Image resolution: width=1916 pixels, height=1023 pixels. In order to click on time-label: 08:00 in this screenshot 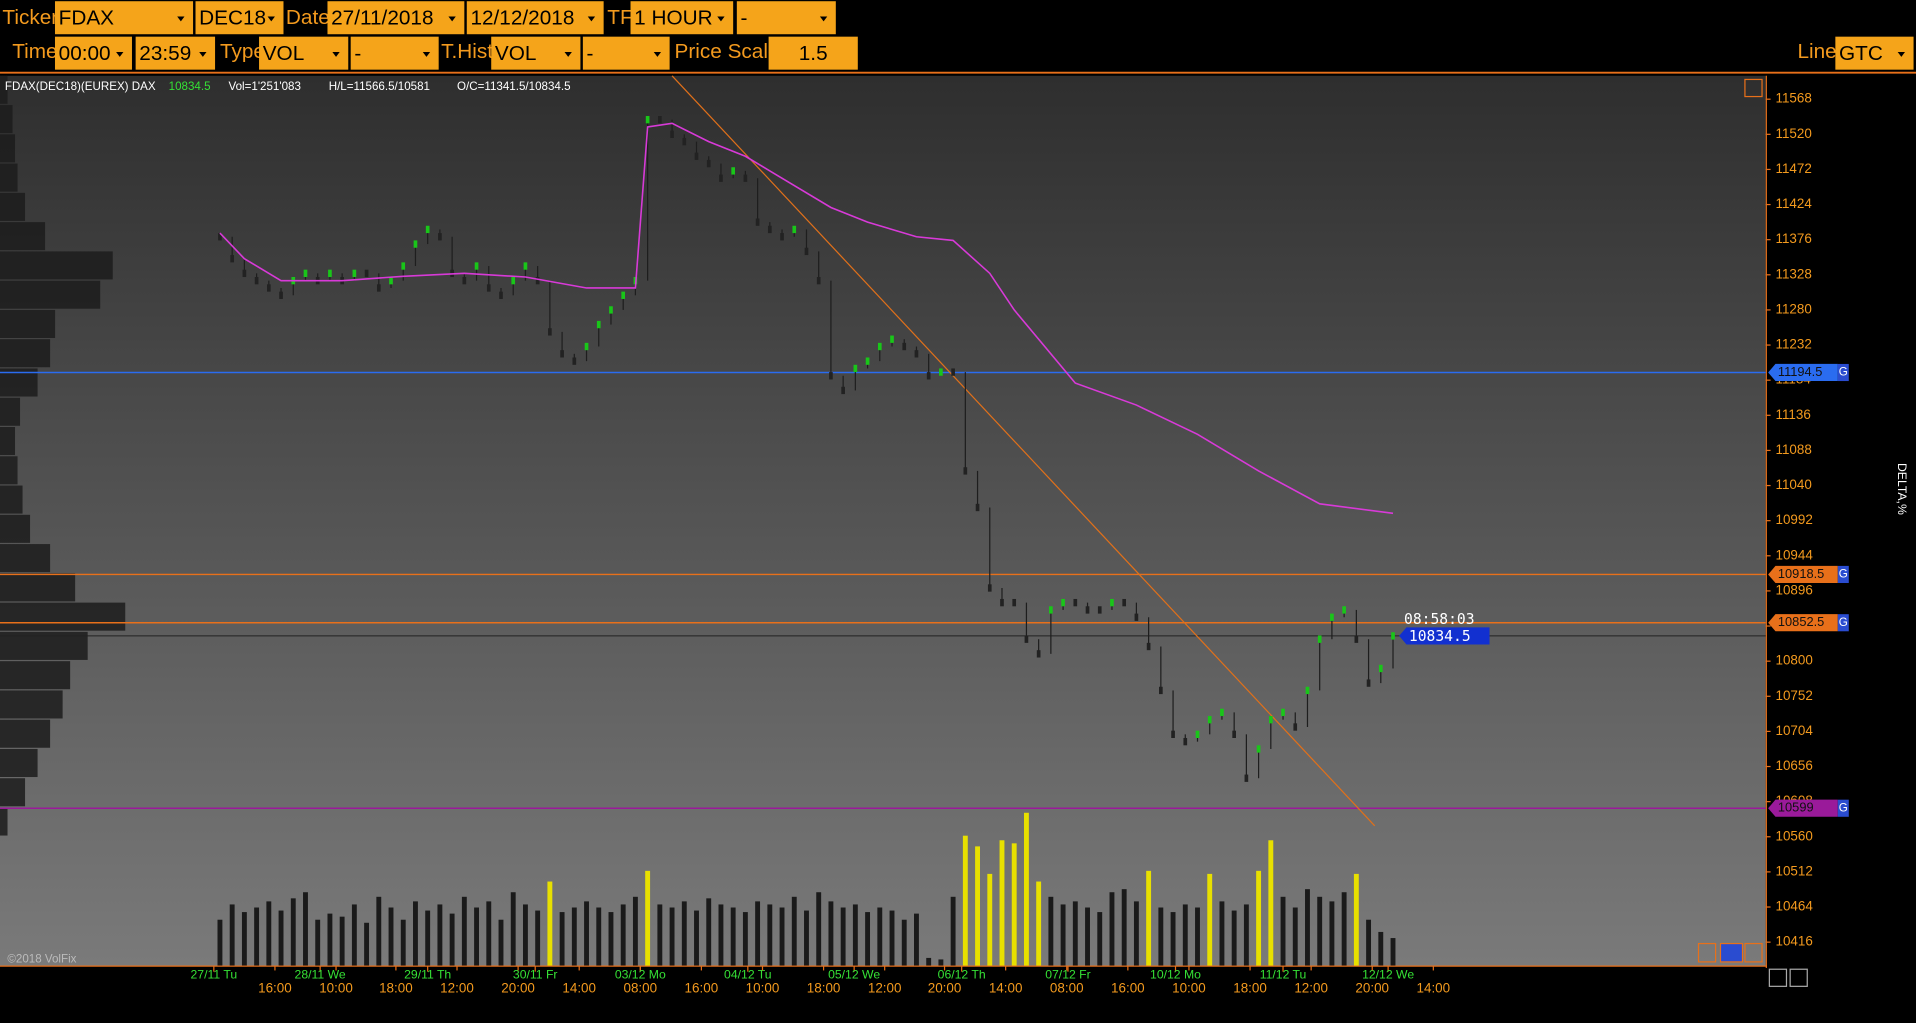, I will do `click(640, 987)`.